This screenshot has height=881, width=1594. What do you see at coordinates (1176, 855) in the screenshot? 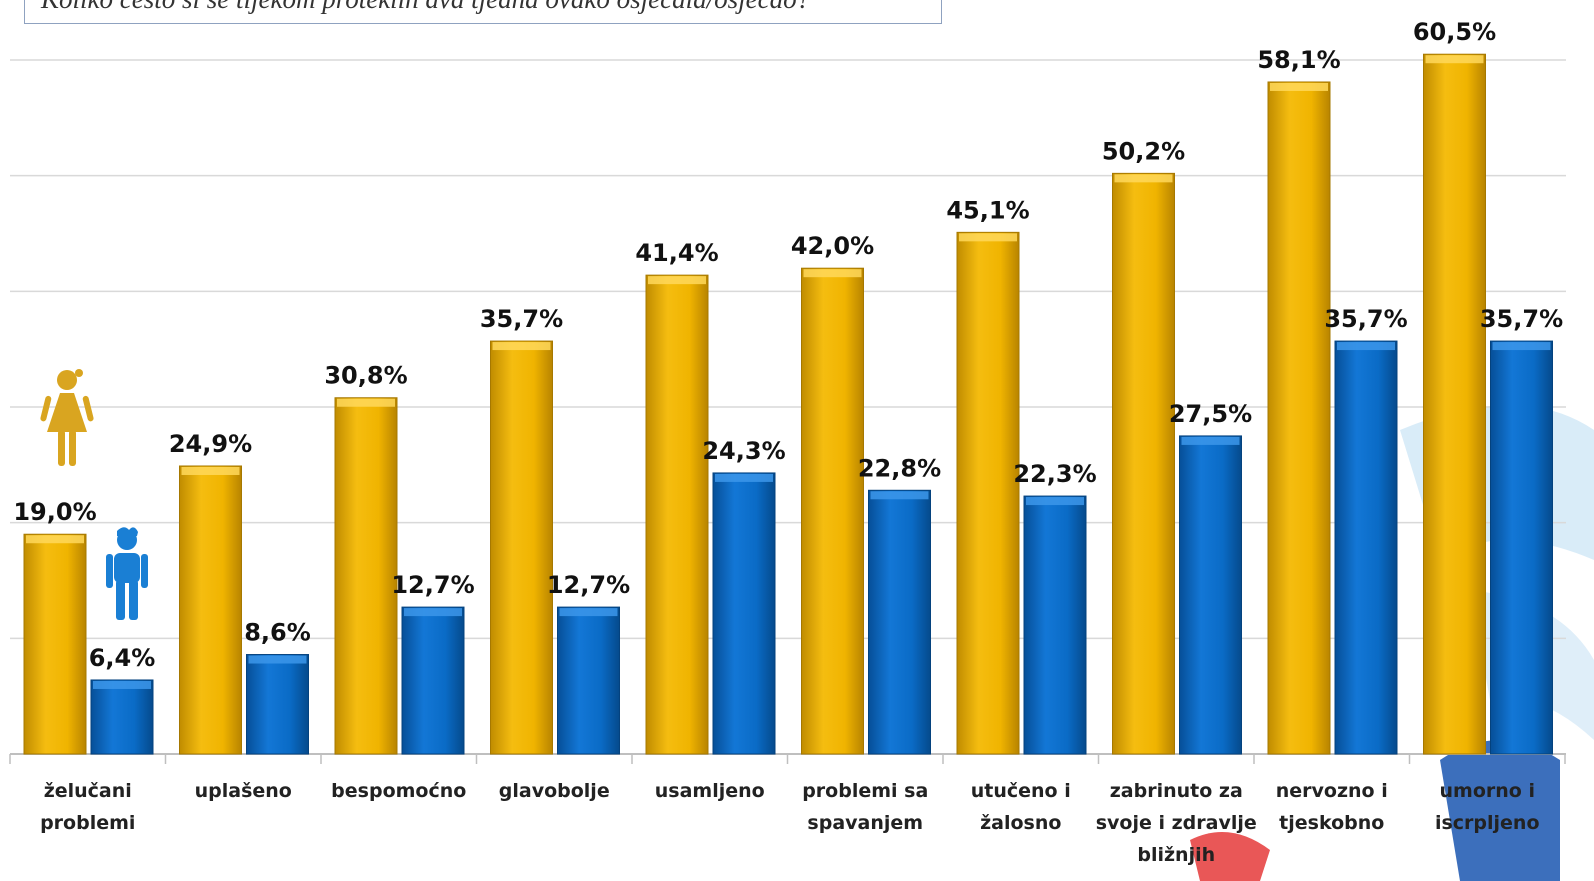
I see `category-label: bližnjih` at bounding box center [1176, 855].